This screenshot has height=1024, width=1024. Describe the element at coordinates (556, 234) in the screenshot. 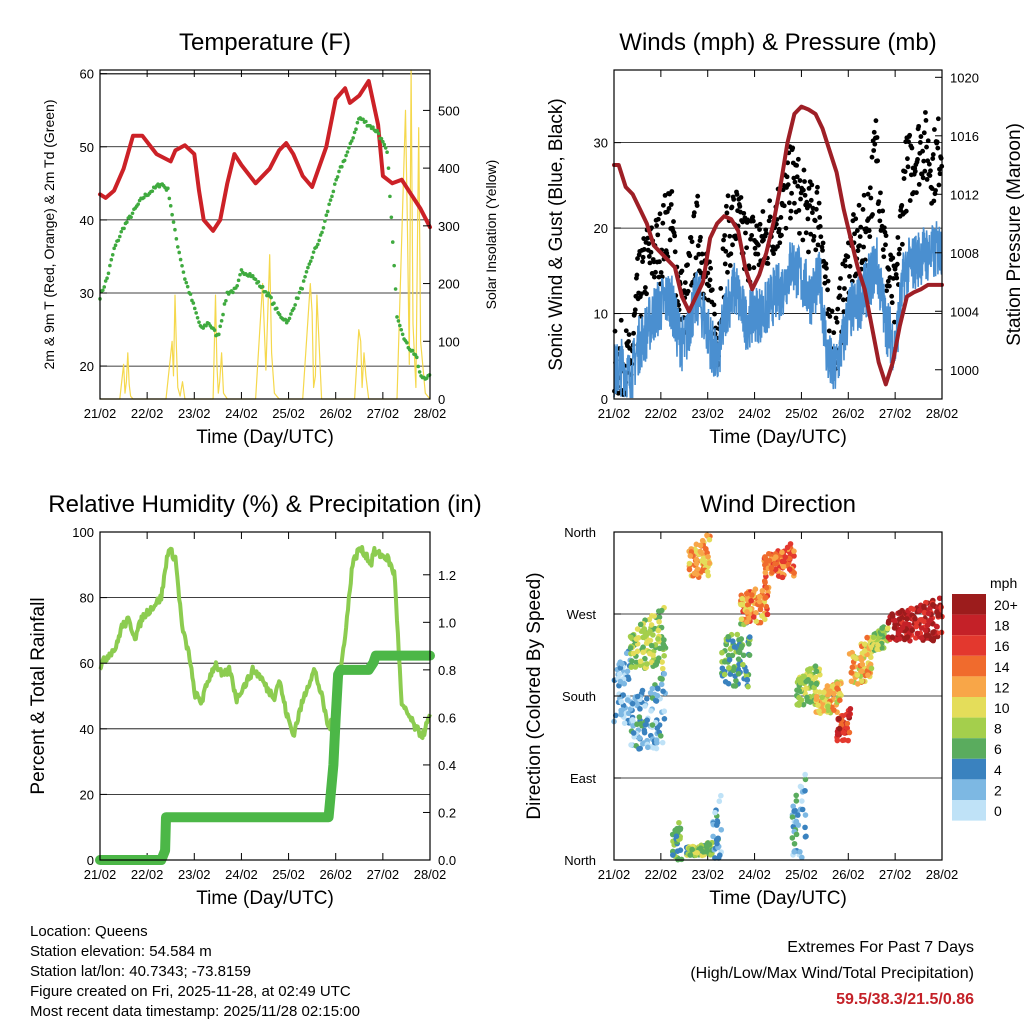

I see `y-axis-label: Sonic Wind & Gust (Blue, Black)` at that location.